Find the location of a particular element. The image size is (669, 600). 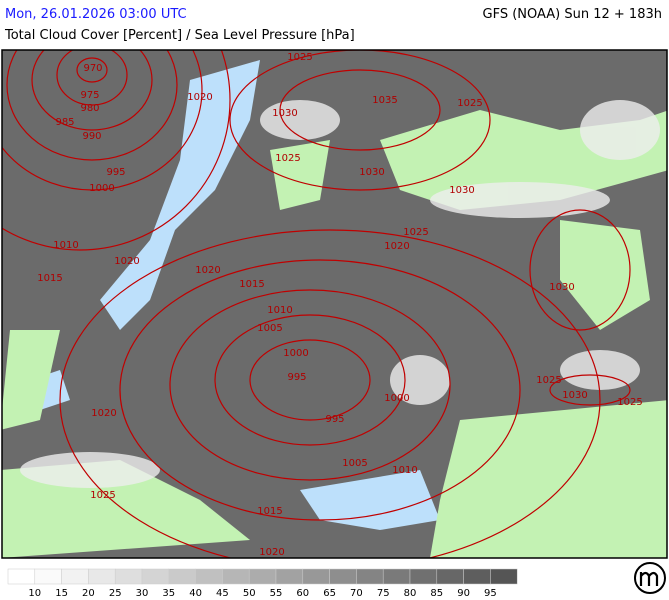

legend-label: 75 is located at coordinates (383, 593).